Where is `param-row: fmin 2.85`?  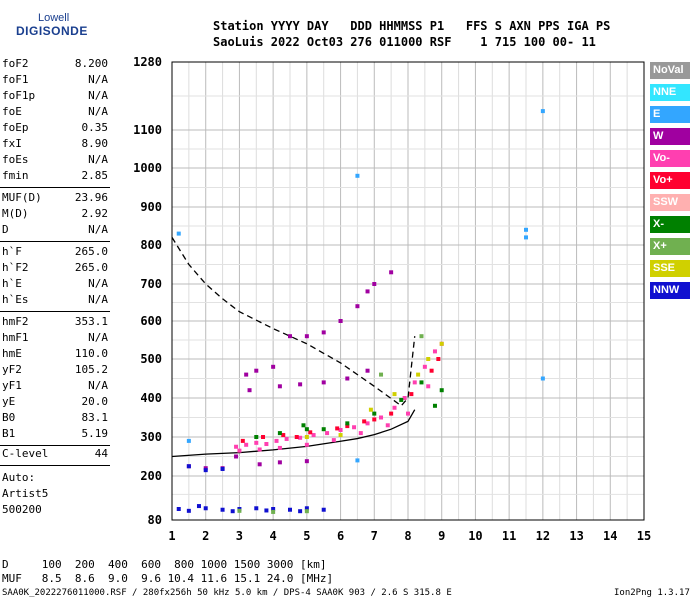 param-row: fmin 2.85 is located at coordinates (55, 177).